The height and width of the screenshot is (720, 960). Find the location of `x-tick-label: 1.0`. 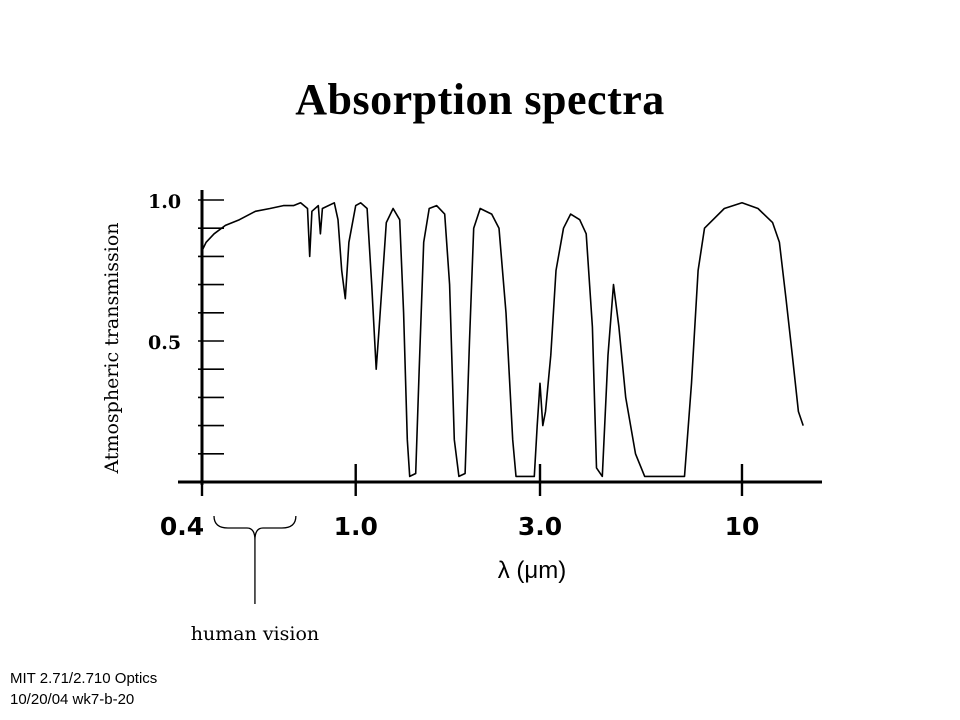

x-tick-label: 1.0 is located at coordinates (356, 526).